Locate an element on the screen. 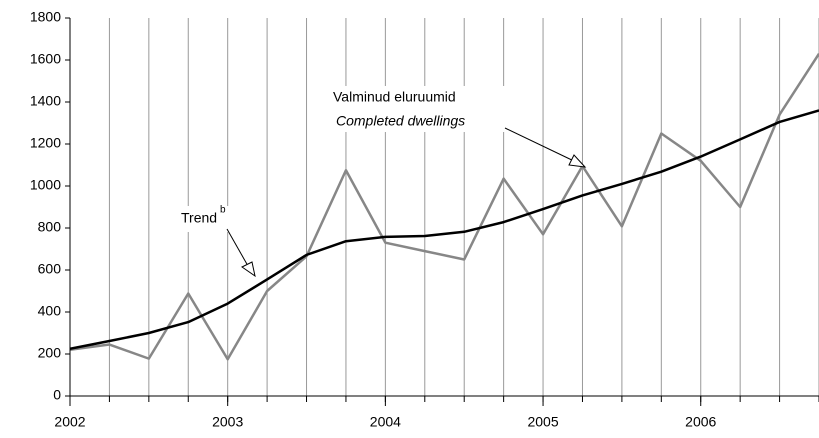  x-tick-label: 2005 is located at coordinates (542, 422).